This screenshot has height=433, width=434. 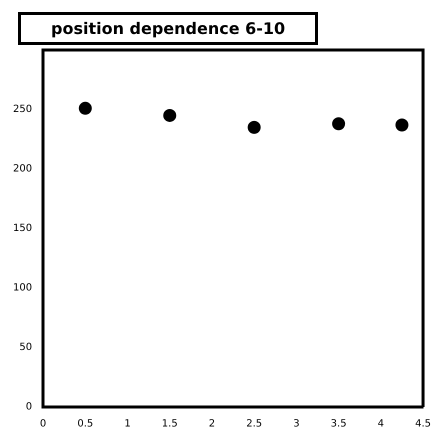 I want to click on y-tick-label: 150, so click(x=22, y=228).